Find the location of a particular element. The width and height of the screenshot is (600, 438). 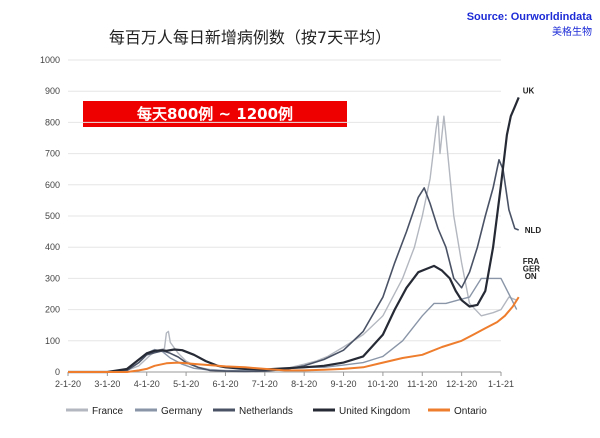

end-label-uk: UK is located at coordinates (529, 90).